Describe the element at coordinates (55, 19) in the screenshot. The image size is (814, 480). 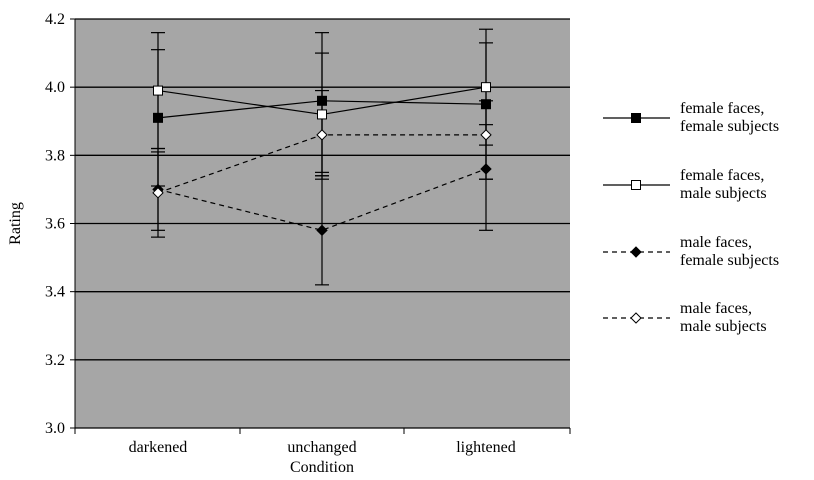
I see `y-tick-label: 4.2` at that location.